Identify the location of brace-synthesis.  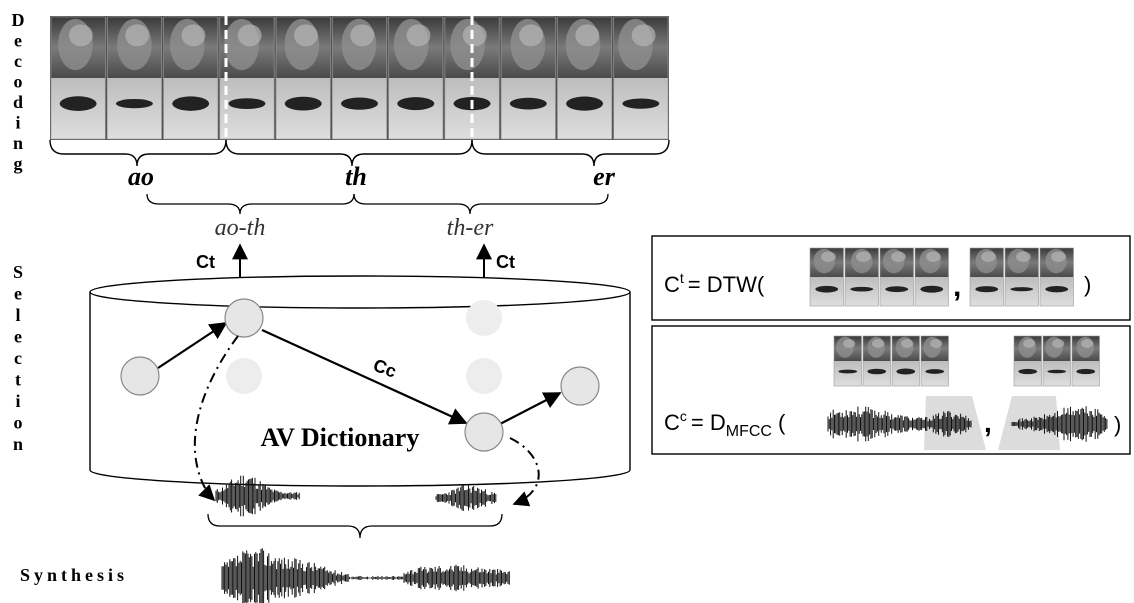
(355, 526).